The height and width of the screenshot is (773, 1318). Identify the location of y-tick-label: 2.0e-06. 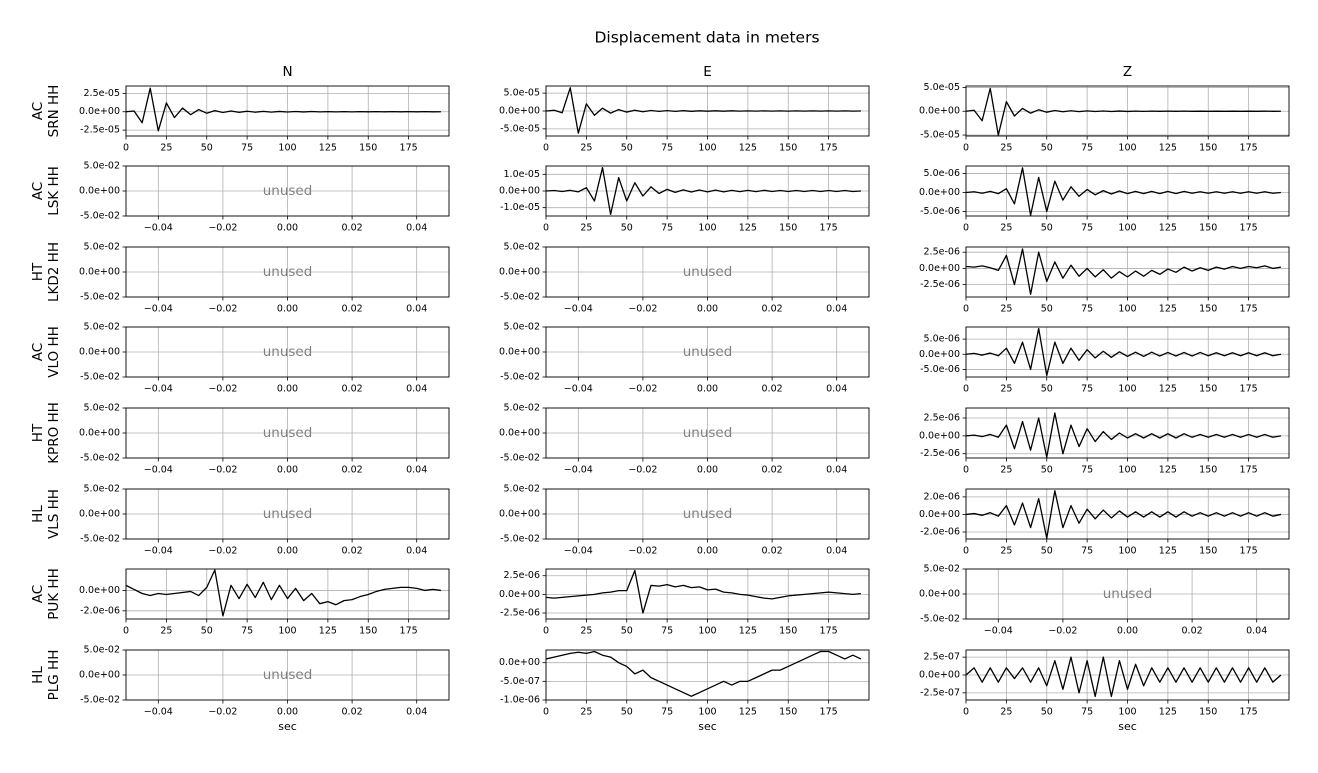
(942, 496).